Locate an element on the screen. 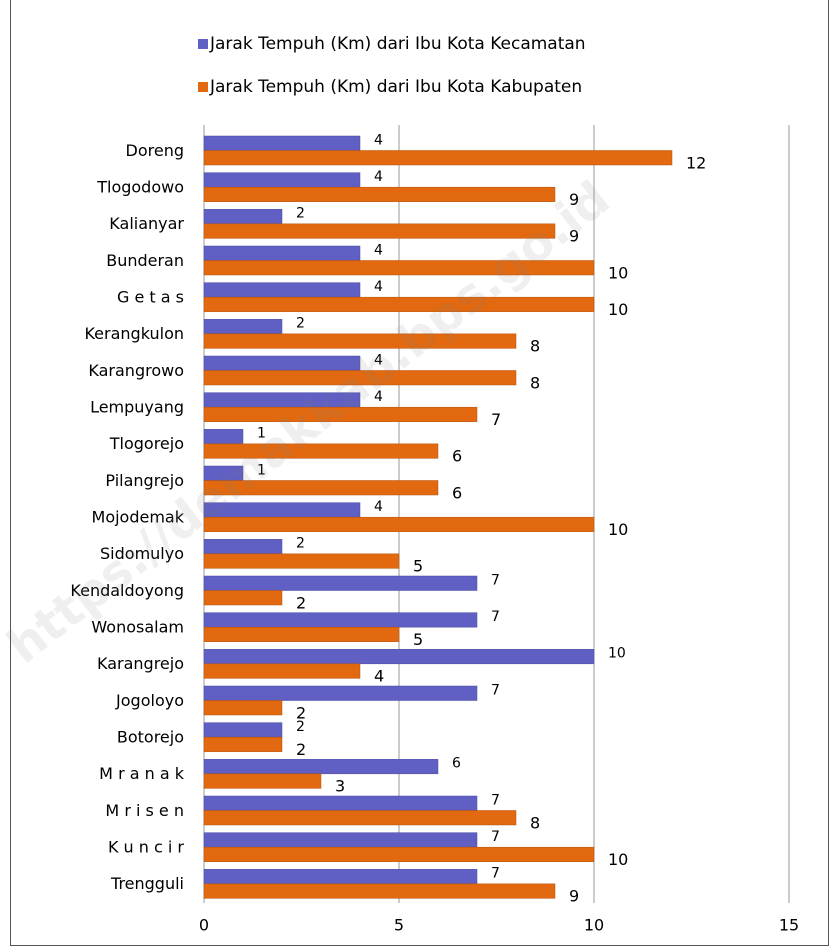 The image size is (830, 951). x-tick-label: 15 is located at coordinates (789, 925).